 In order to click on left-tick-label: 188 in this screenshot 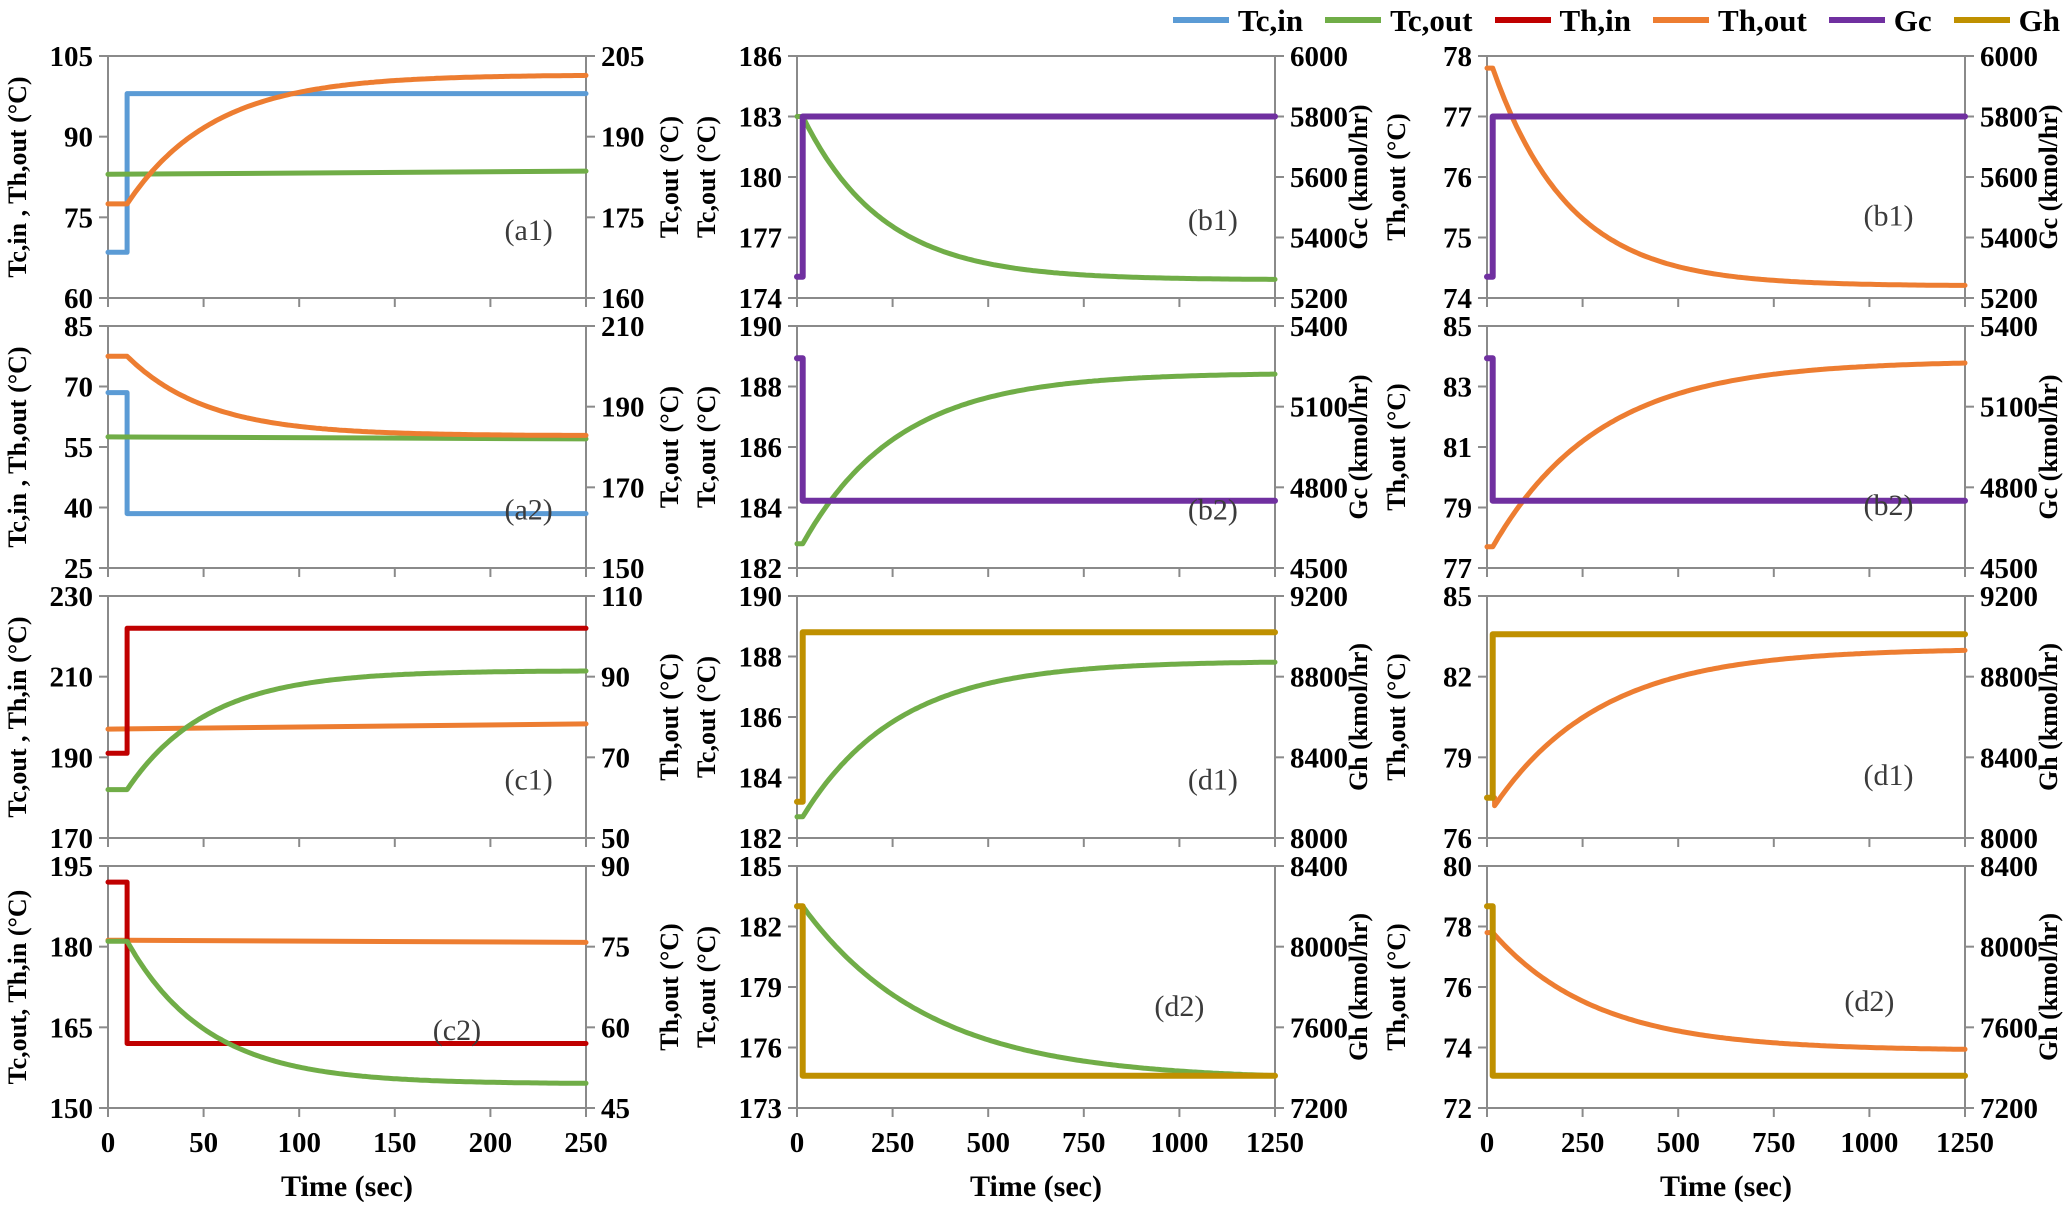, I will do `click(761, 388)`.